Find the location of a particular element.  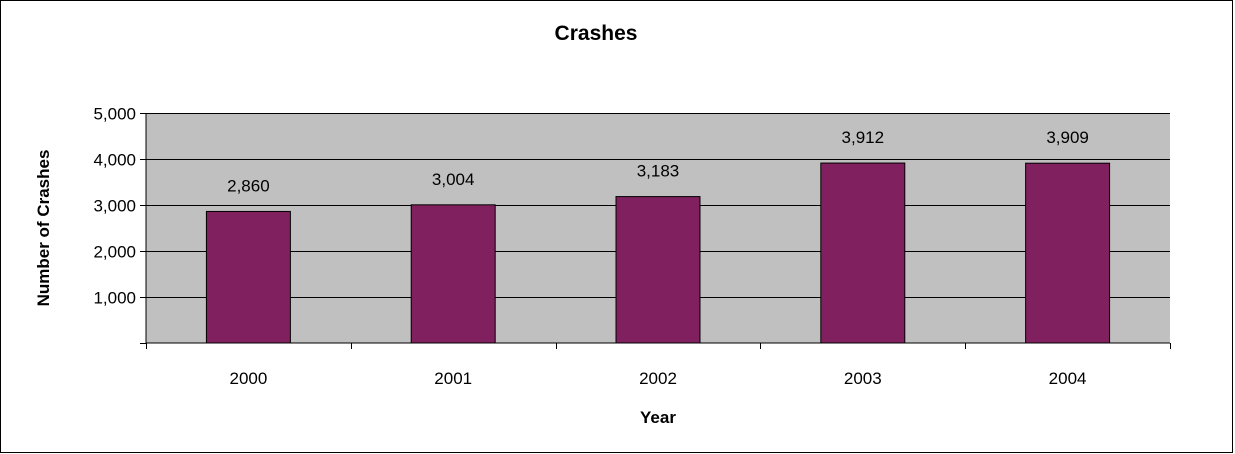

x-tick-label: 2002 is located at coordinates (658, 378).